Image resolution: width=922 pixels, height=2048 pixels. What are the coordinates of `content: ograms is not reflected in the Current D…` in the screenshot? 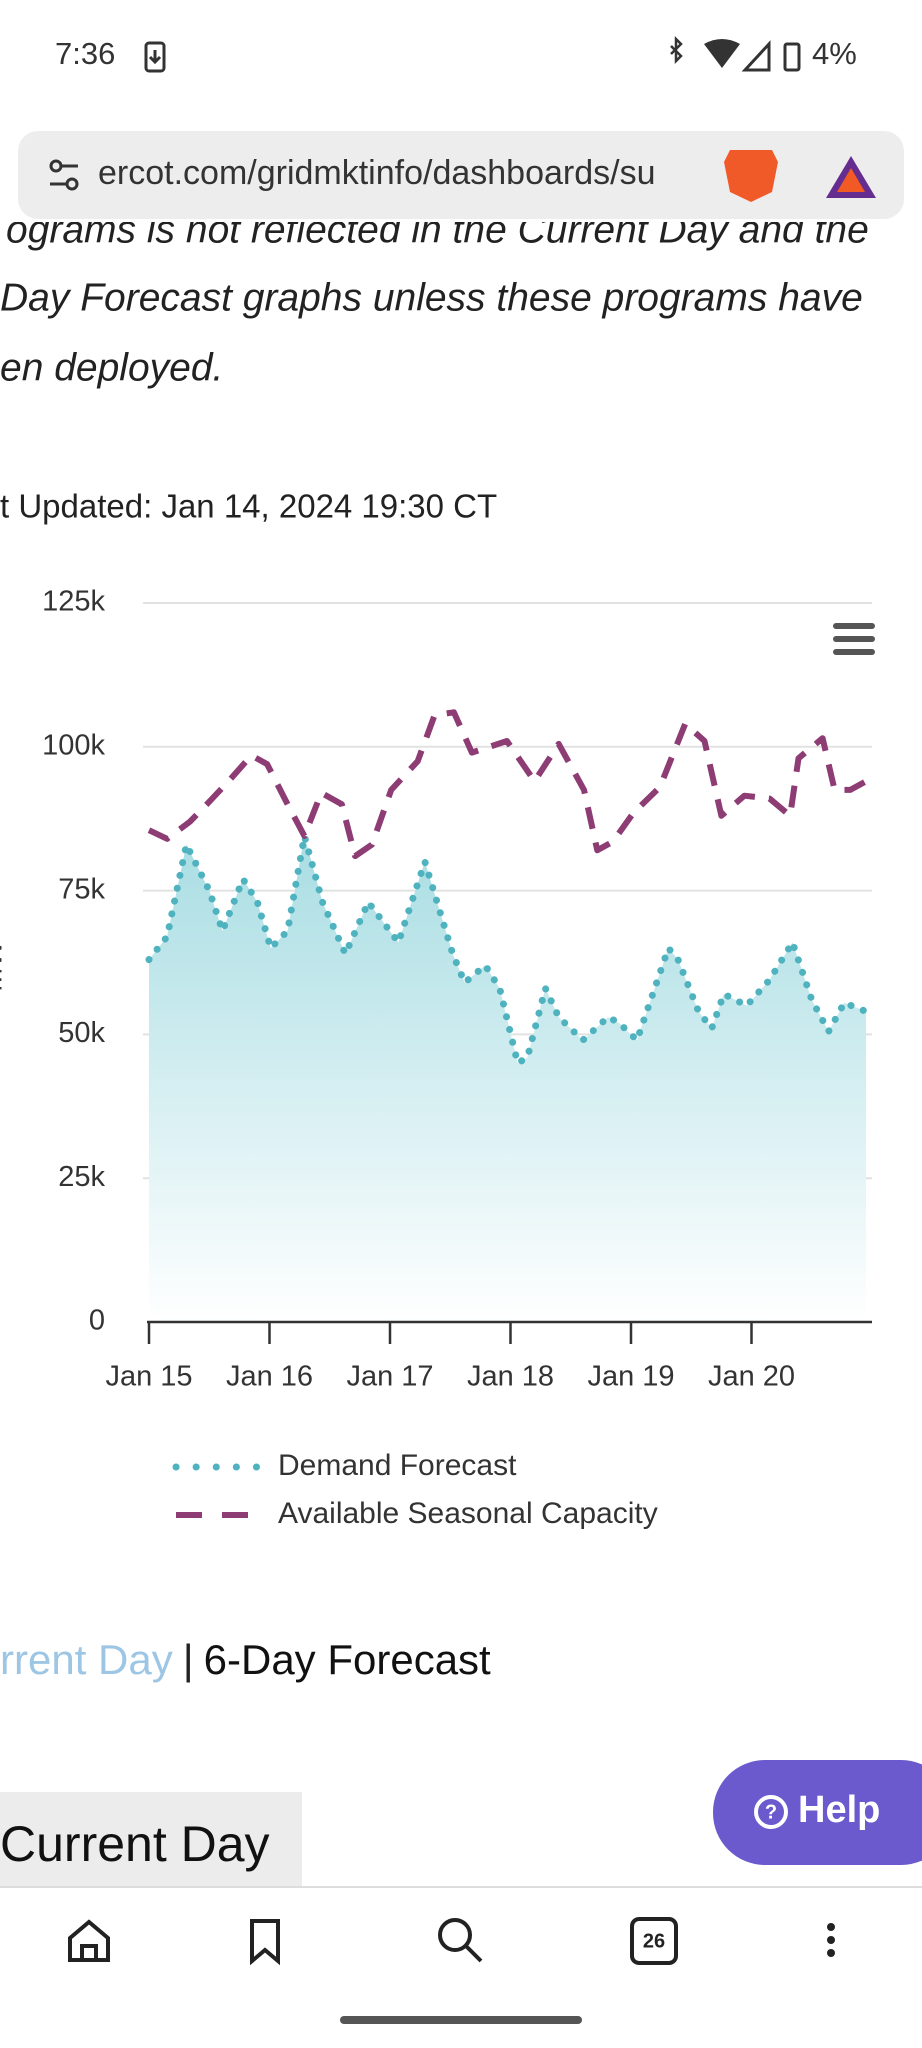 It's located at (437, 229).